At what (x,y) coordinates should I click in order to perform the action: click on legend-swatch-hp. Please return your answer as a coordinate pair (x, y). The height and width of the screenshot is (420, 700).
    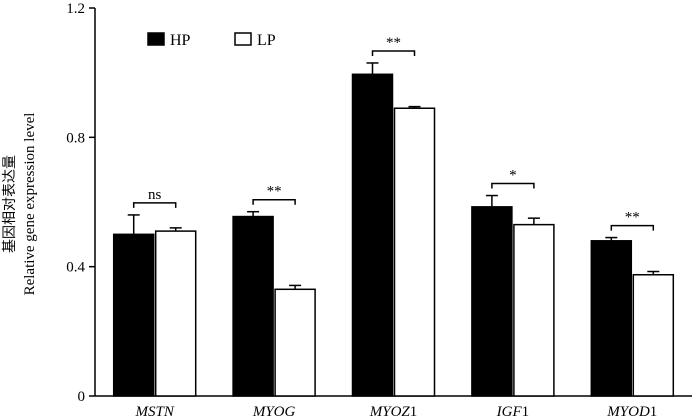
    Looking at the image, I should click on (156, 39).